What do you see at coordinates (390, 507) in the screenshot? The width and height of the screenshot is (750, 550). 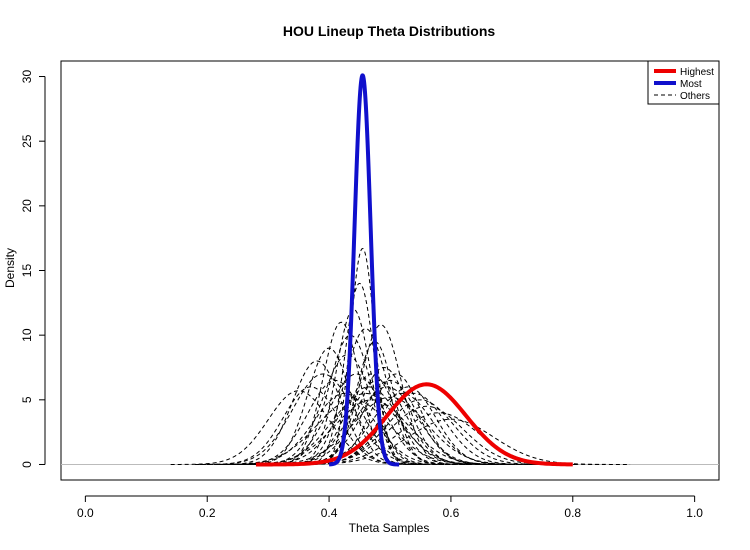 I see `x-axis: 0.0 0.2 0.4 0.6 0.8 1.0` at bounding box center [390, 507].